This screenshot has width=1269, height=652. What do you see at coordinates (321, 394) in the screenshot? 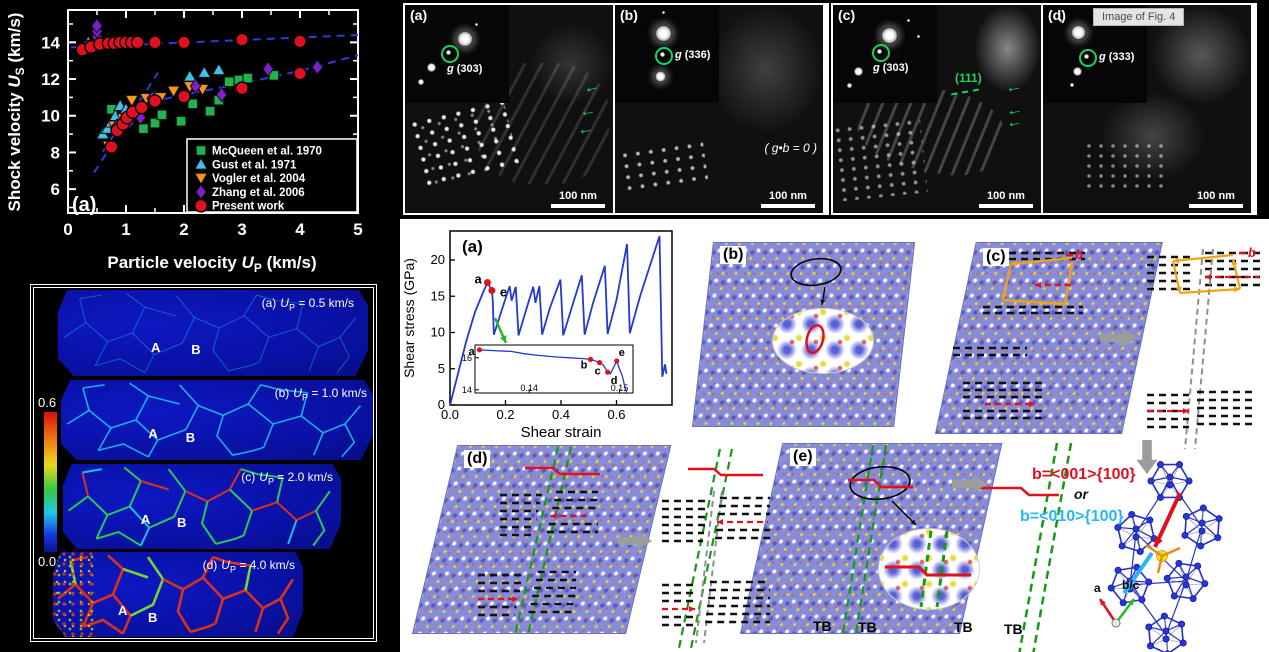
I see `grain-map-label-b: (b) UP = 1.0 km/s` at bounding box center [321, 394].